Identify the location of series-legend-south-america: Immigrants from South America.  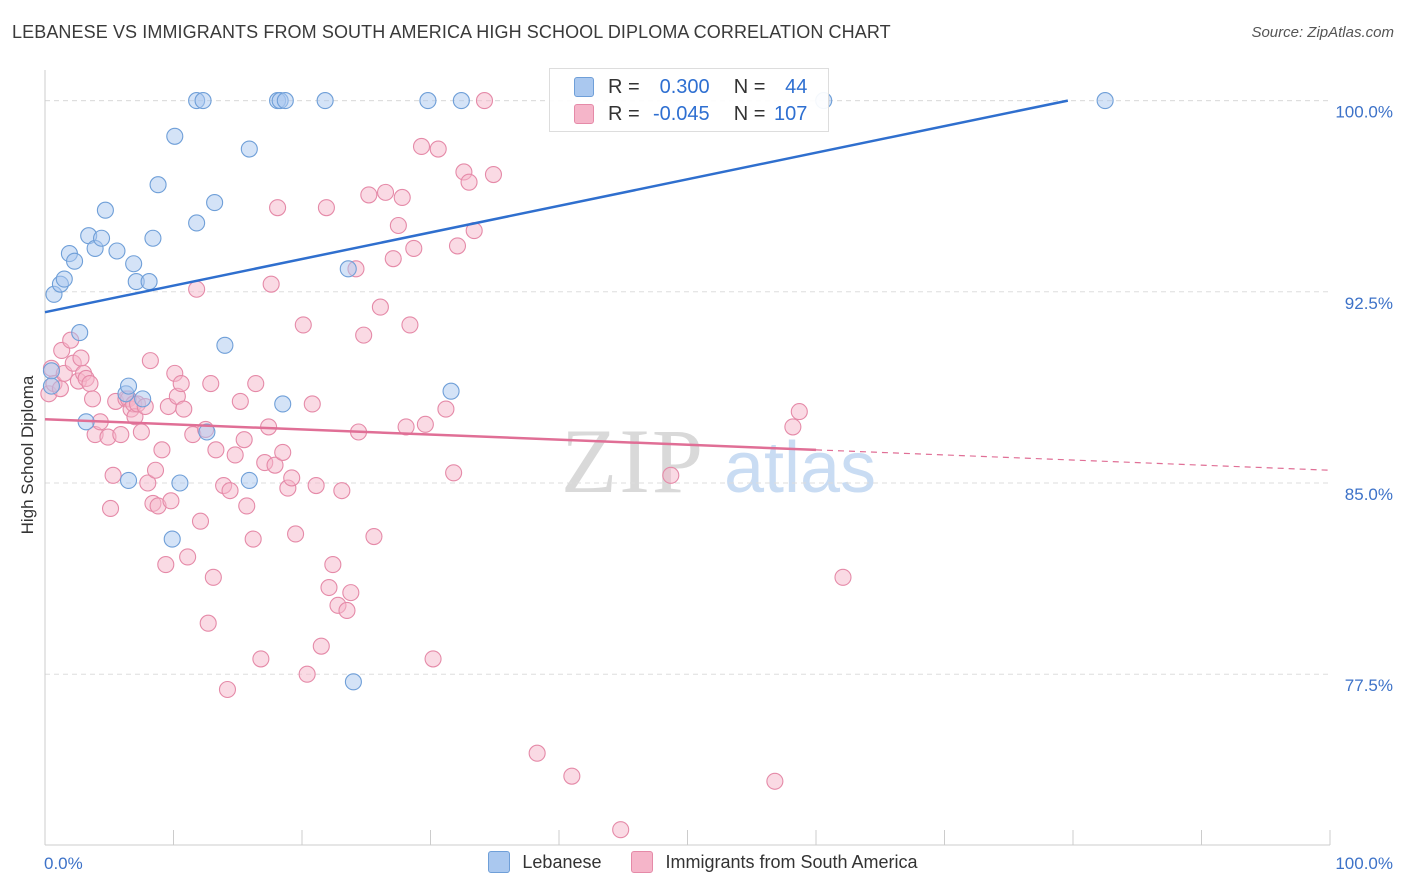
(774, 862).